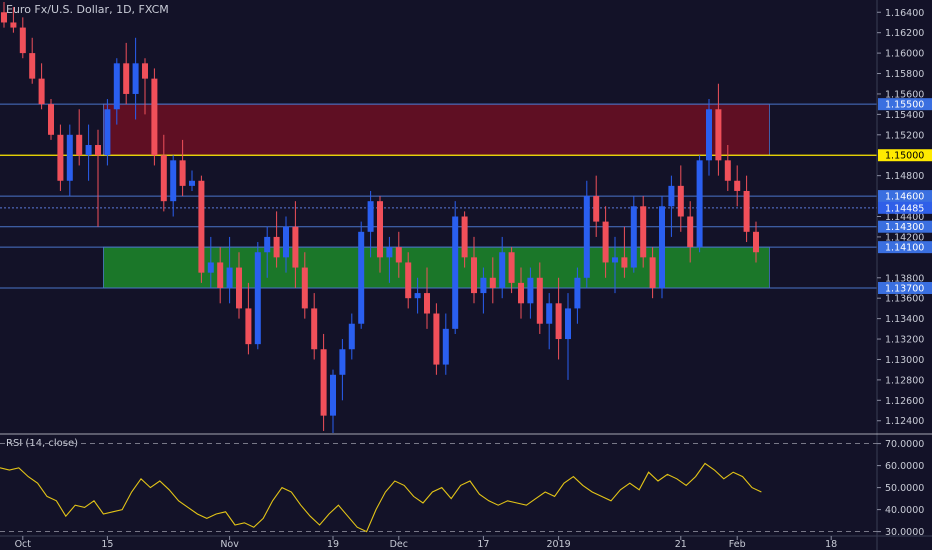 The height and width of the screenshot is (550, 932). I want to click on price-tick-label: 1.13000, so click(904, 360).